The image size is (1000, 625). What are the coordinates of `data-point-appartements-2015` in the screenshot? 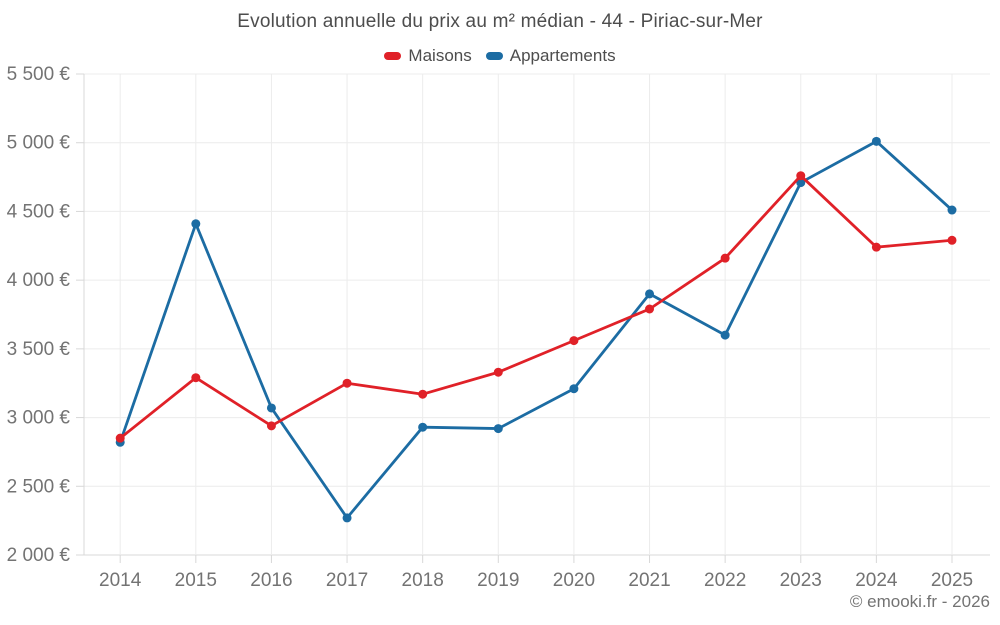 It's located at (196, 224).